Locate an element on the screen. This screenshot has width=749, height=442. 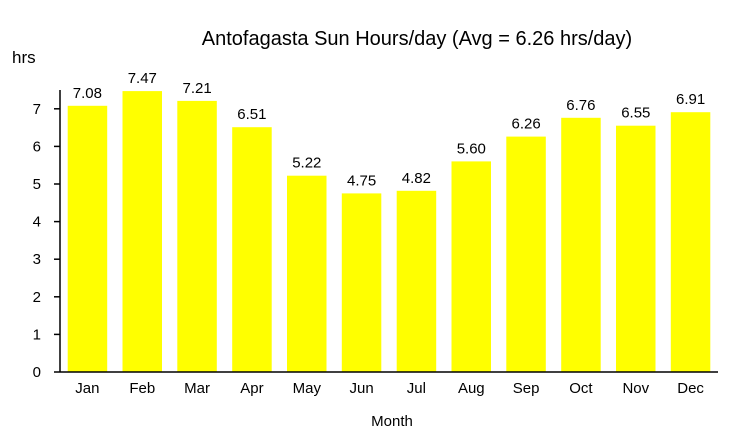
x-tick-label-jul: Jul is located at coordinates (416, 388).